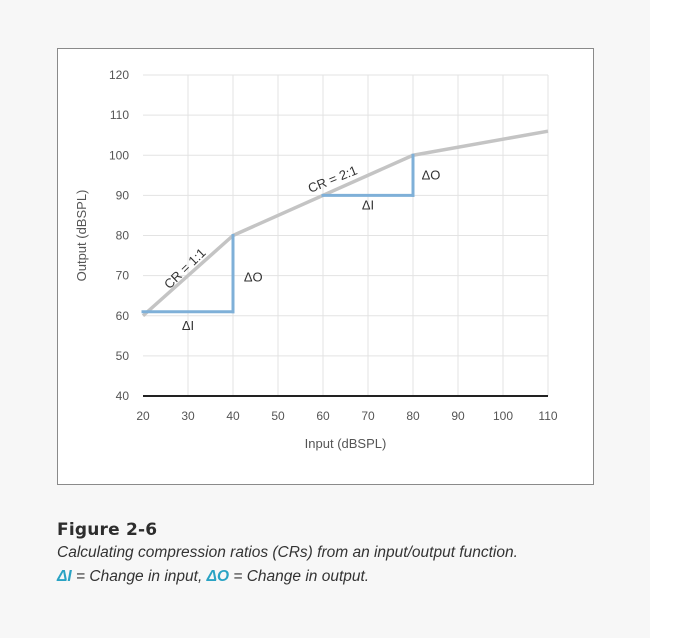 The height and width of the screenshot is (638, 680). What do you see at coordinates (123, 195) in the screenshot?
I see `y-tick-label: 90` at bounding box center [123, 195].